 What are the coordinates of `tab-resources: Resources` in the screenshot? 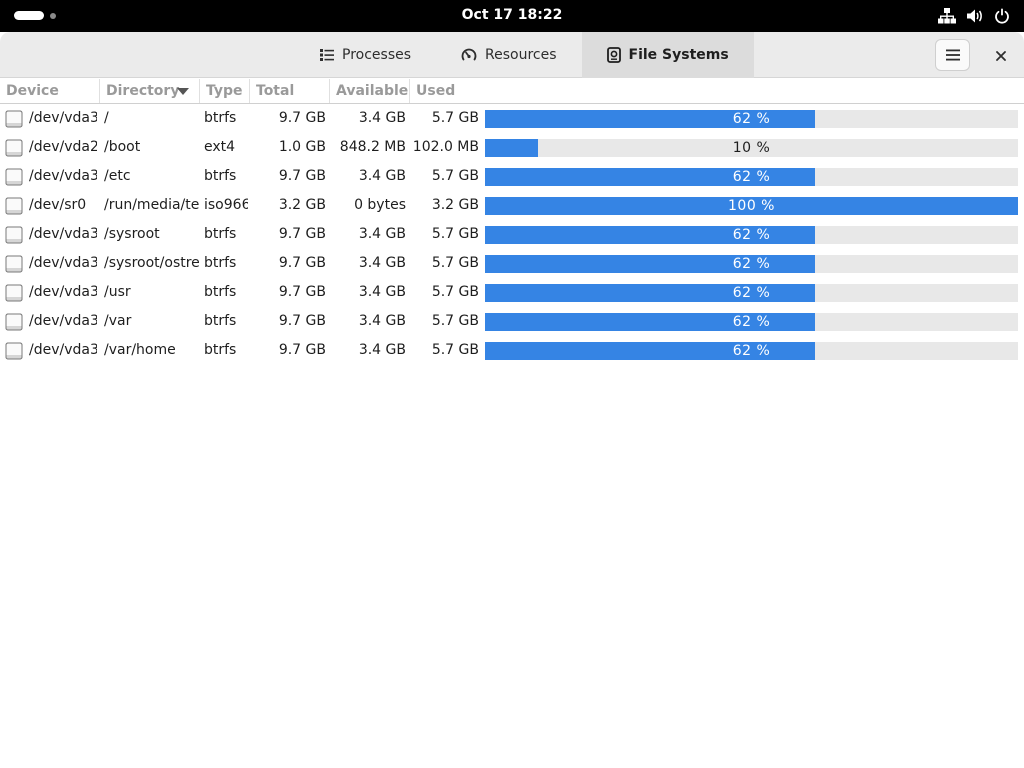 It's located at (509, 55).